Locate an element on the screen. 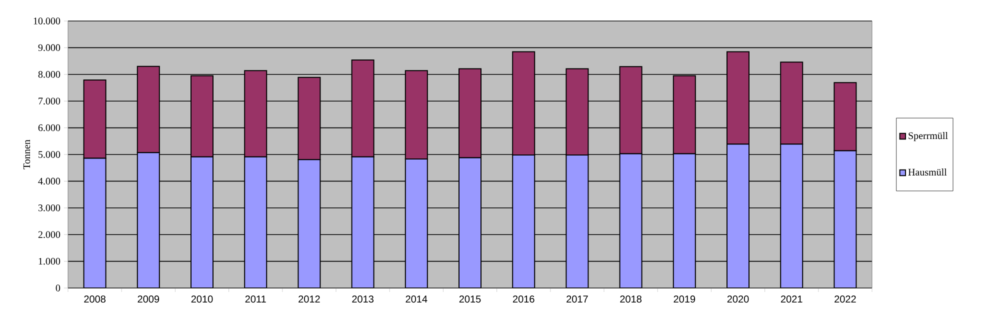  legend-label: Sperrmüll is located at coordinates (928, 137).